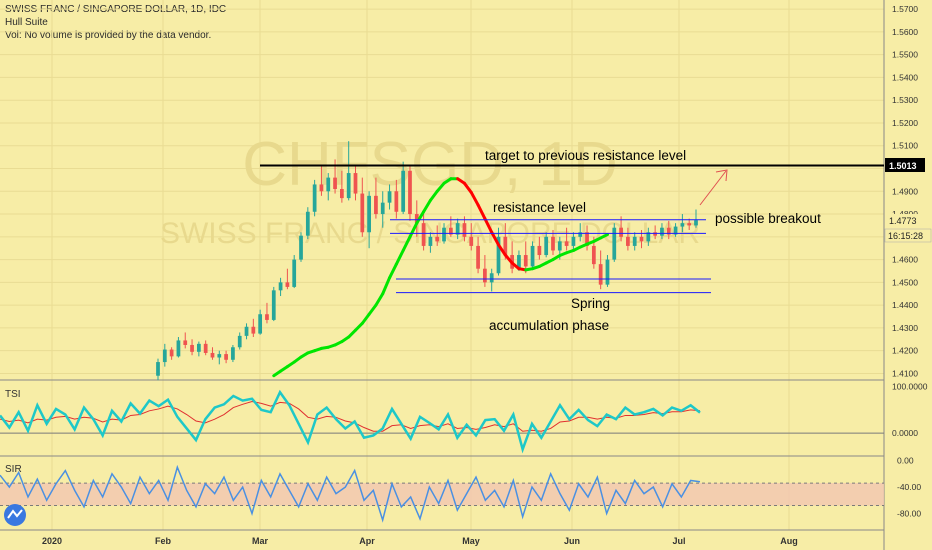 The width and height of the screenshot is (932, 550). I want to click on annotation-spring: Spring, so click(590, 303).